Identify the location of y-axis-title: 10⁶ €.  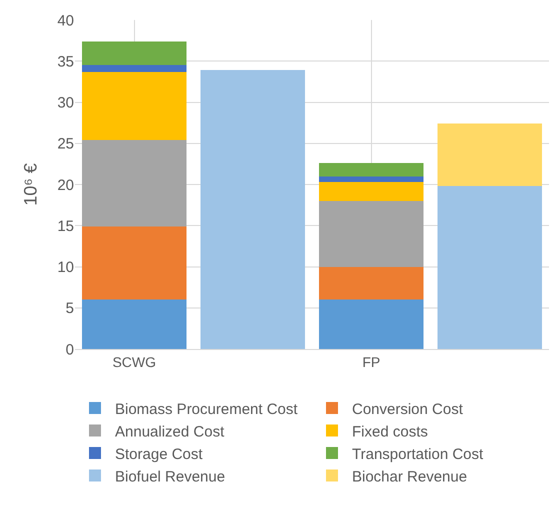
(30, 184).